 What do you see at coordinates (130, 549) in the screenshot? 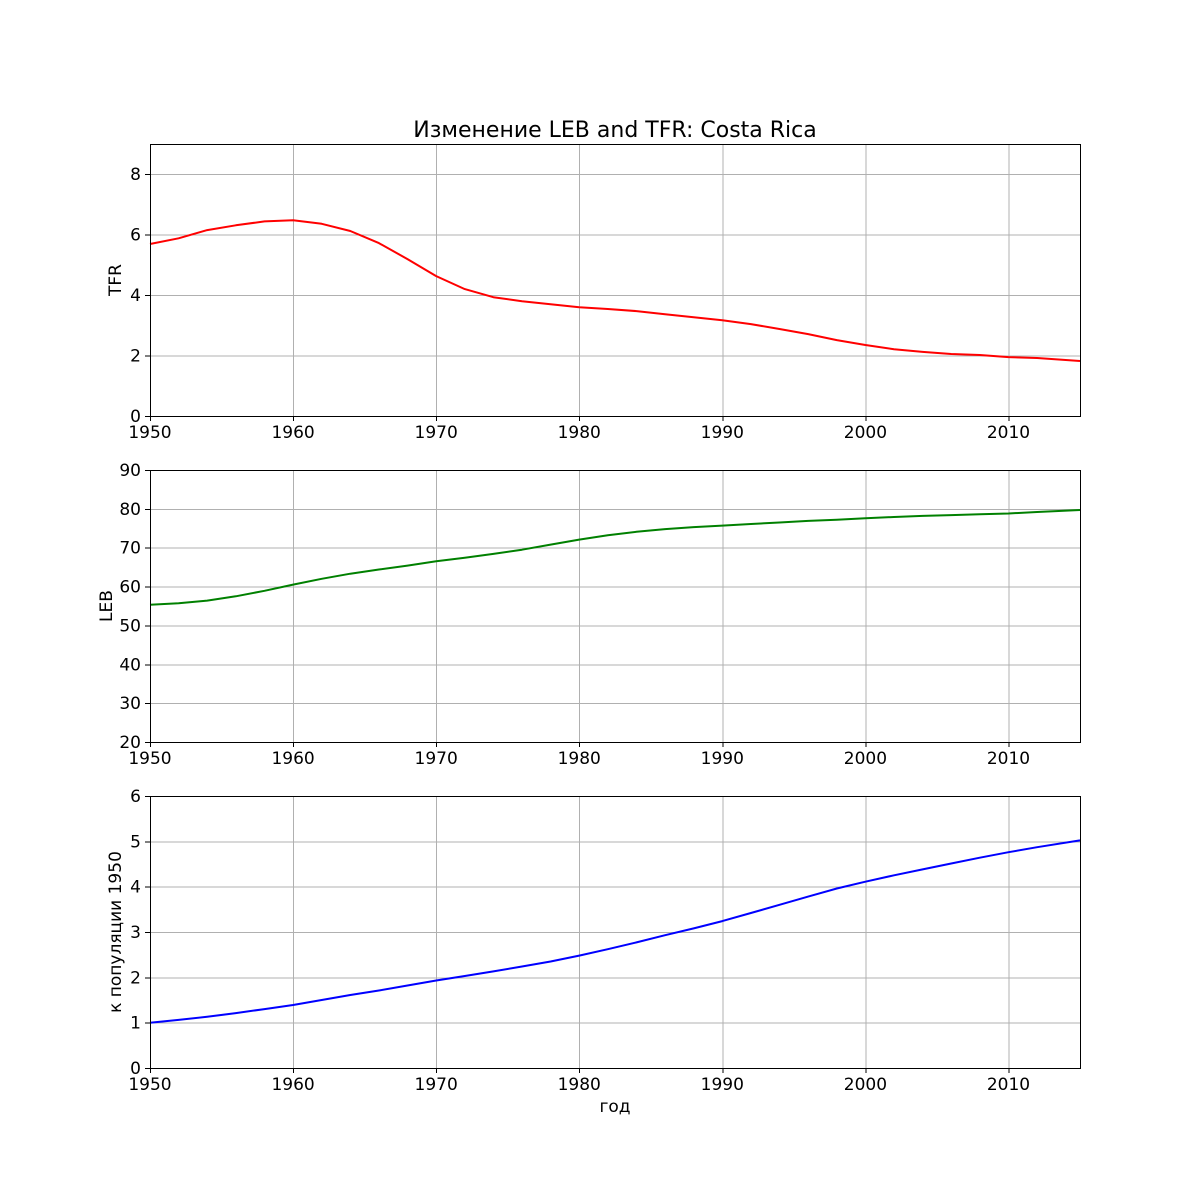
I see `y-tick-label: 70` at bounding box center [130, 549].